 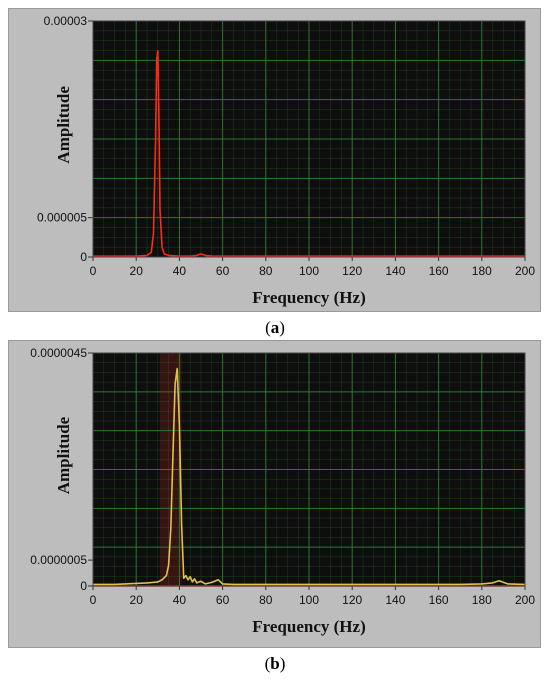 I want to click on y-ticks: 0 0.000005 0.00003, so click(x=65, y=139).